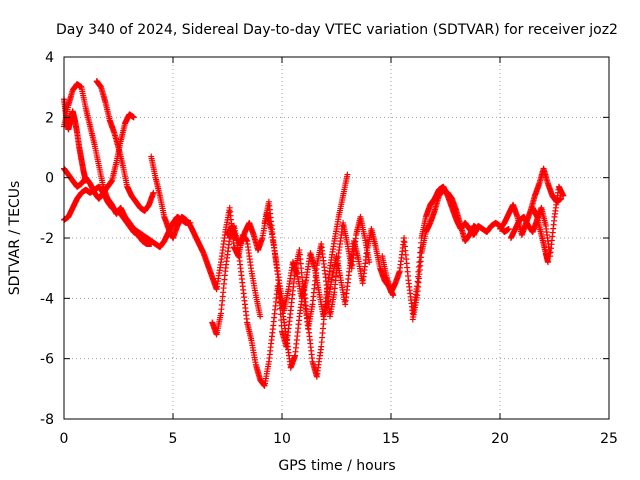 The height and width of the screenshot is (480, 640). I want to click on y-tick-label: 2, so click(49, 118).